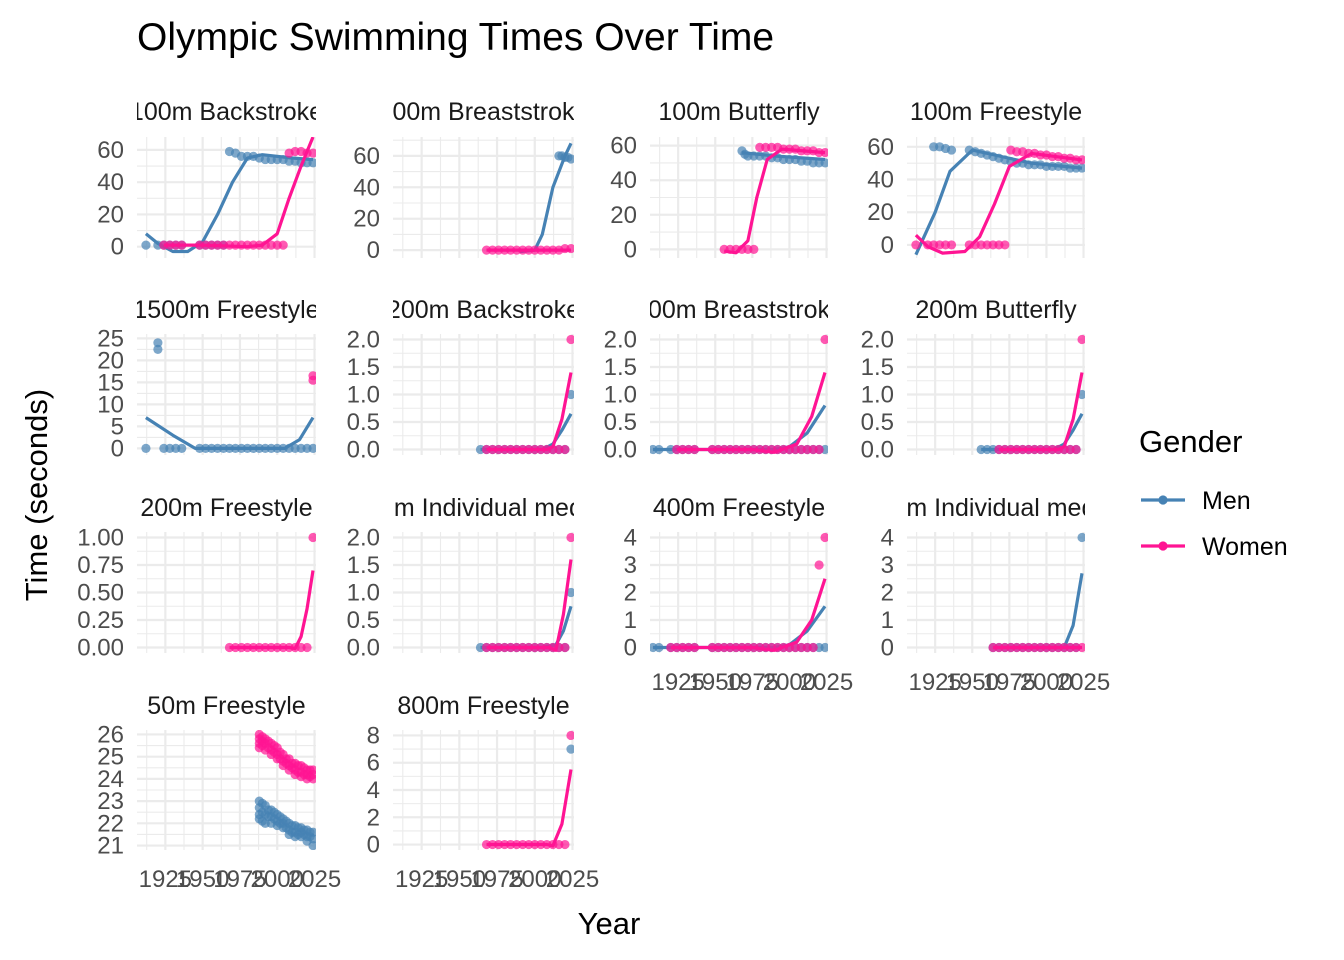 The image size is (1344, 960). What do you see at coordinates (471, 181) in the screenshot?
I see `panel-100m-breaststroke: 100m Breaststroke 0 20 40 60` at bounding box center [471, 181].